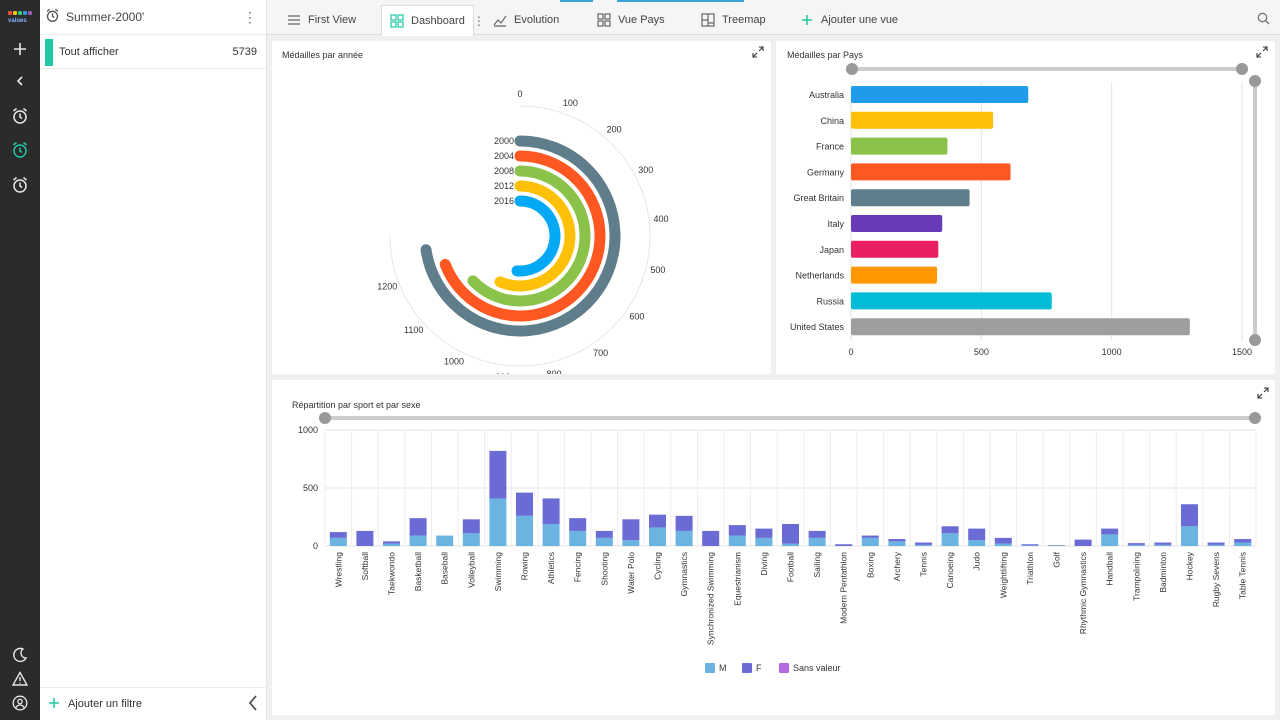 The width and height of the screenshot is (1280, 720). I want to click on filter-item-count: 5739, so click(244, 51).